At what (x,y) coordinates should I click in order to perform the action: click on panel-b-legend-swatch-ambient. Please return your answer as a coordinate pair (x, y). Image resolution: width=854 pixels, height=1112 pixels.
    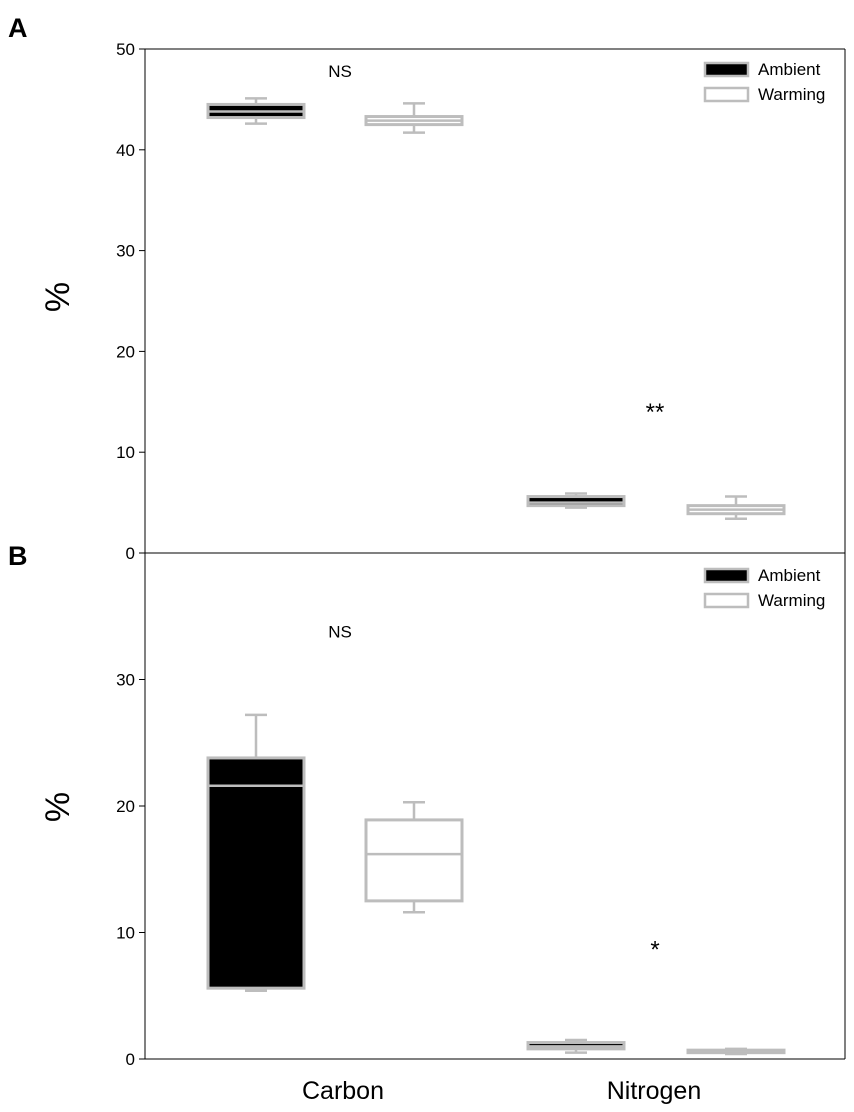
    Looking at the image, I should click on (726, 575).